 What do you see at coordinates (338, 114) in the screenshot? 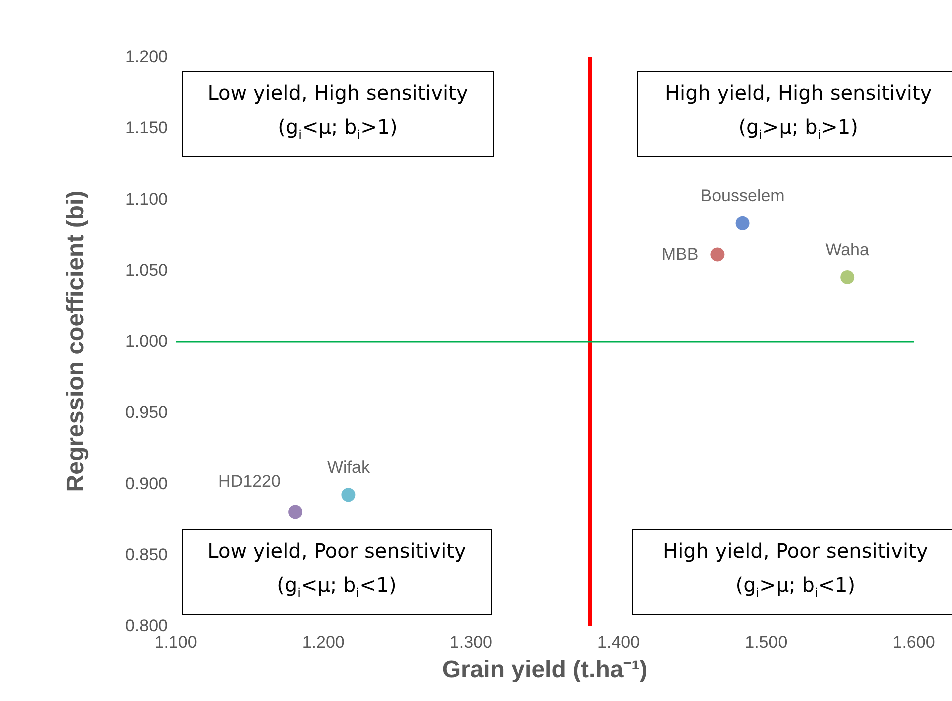
I see `annotation: Low yield, High sensitivity (g$_{i}$<μ; b$_{i}$>1)` at bounding box center [338, 114].